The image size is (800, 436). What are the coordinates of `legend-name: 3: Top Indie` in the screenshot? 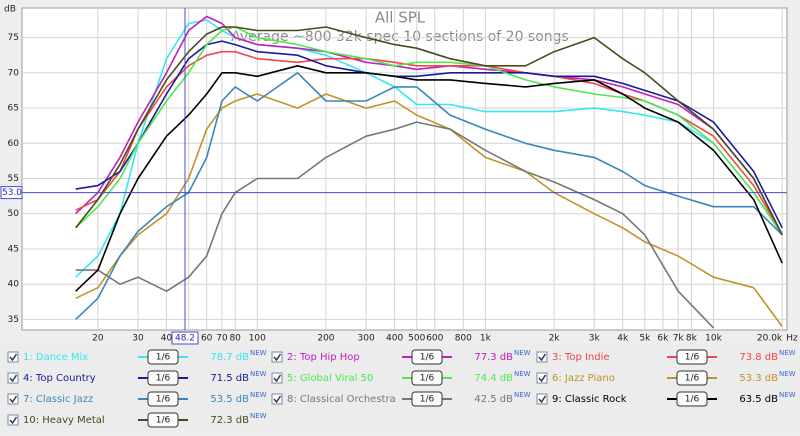 It's located at (581, 357).